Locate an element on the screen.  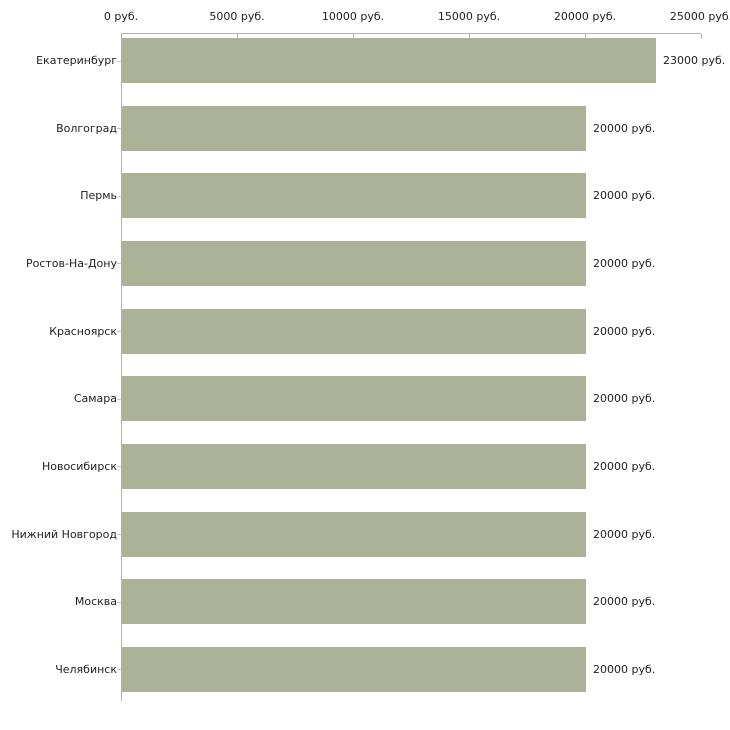
category-label: Ростов-На-Дону is located at coordinates (71, 263).